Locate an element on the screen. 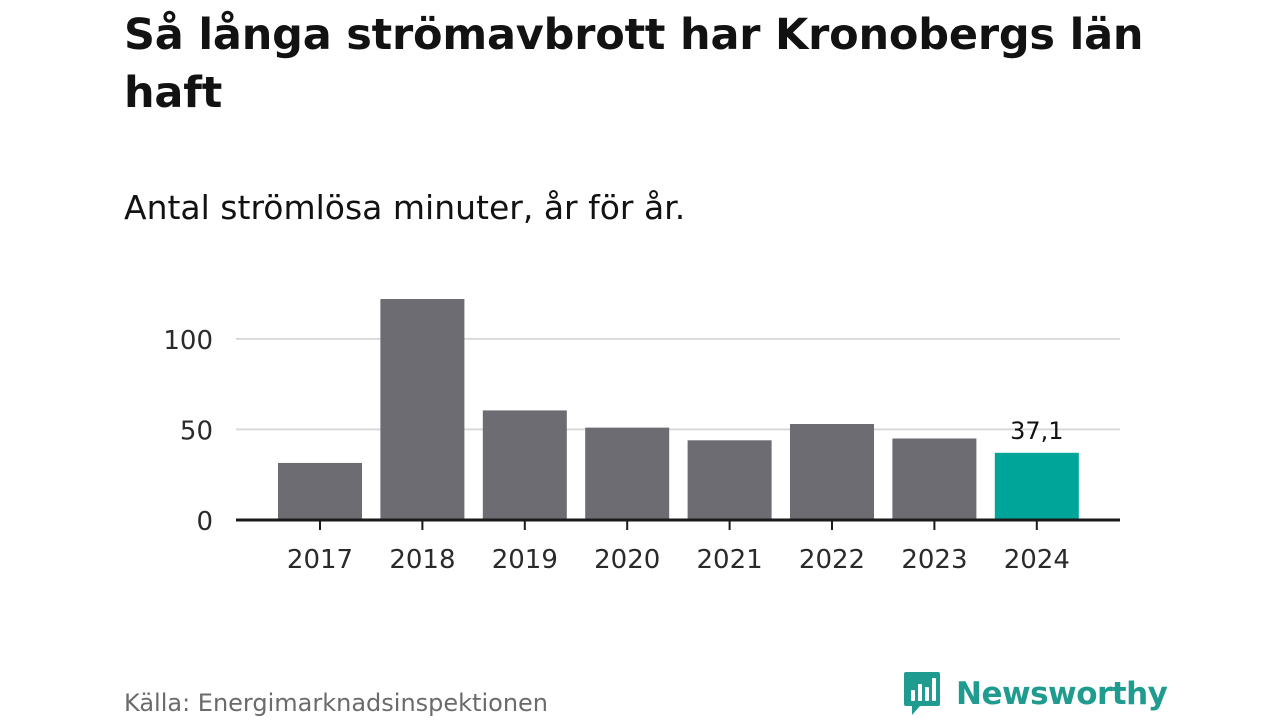 This screenshot has width=1280, height=720. newsworthy-logo: Newsworthy is located at coordinates (1035, 694).